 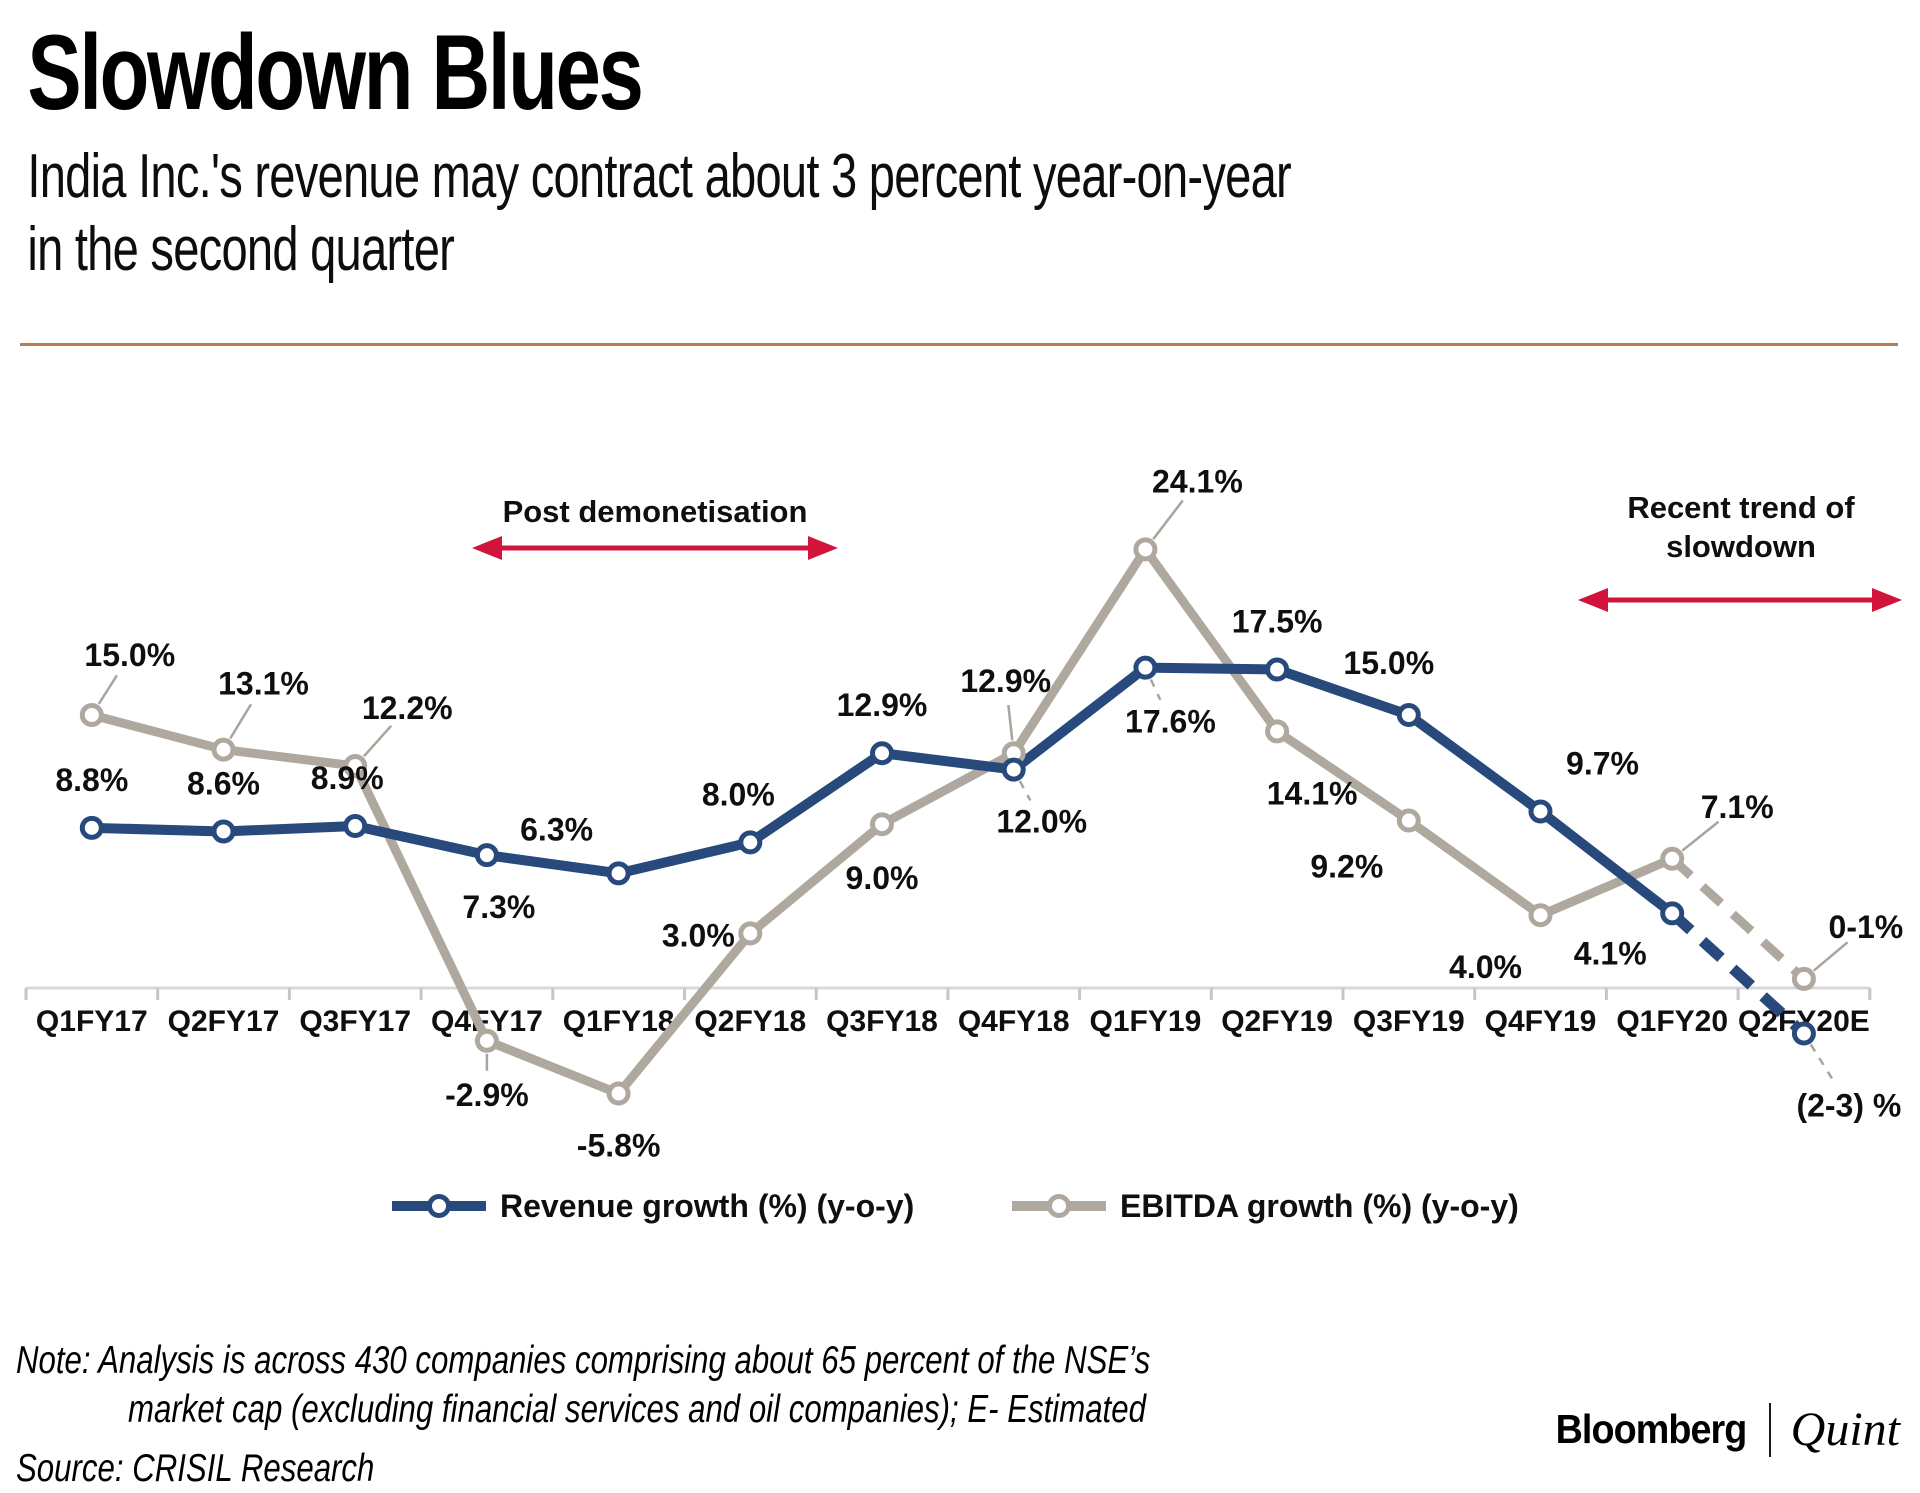 What do you see at coordinates (1041, 822) in the screenshot?
I see `data-label: 12.0%` at bounding box center [1041, 822].